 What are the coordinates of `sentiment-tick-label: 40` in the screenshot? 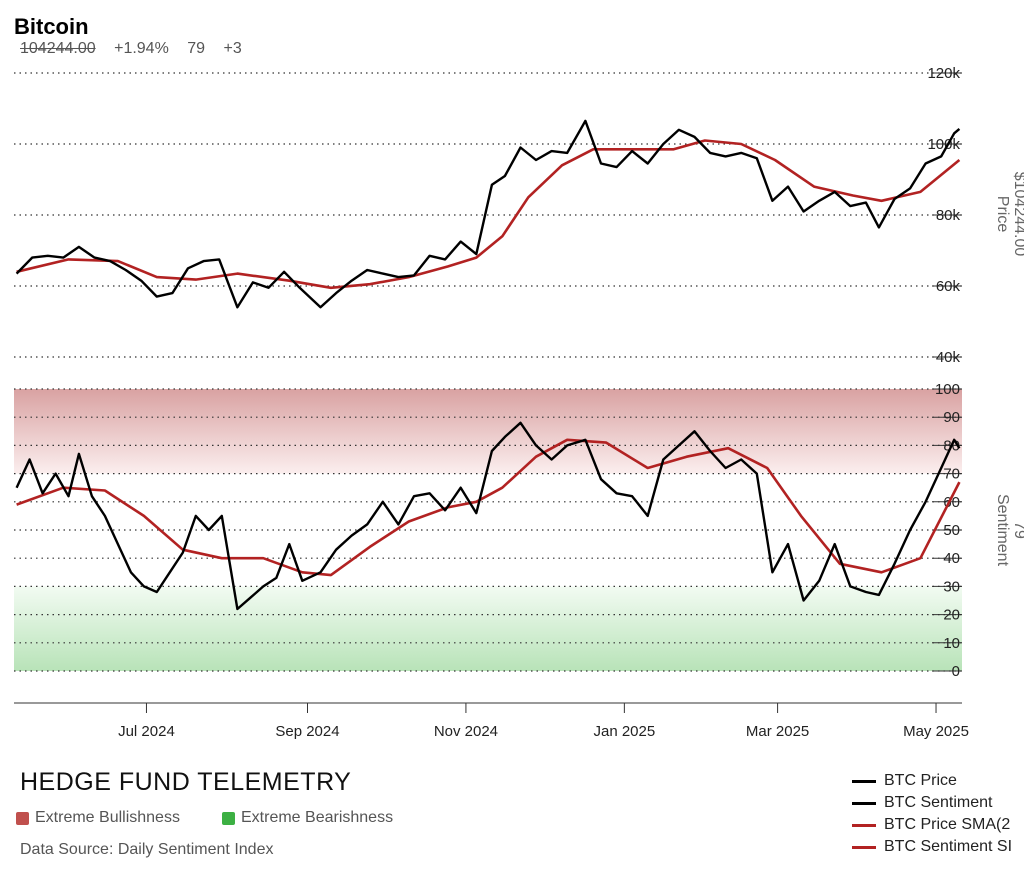 It's located at (951, 558).